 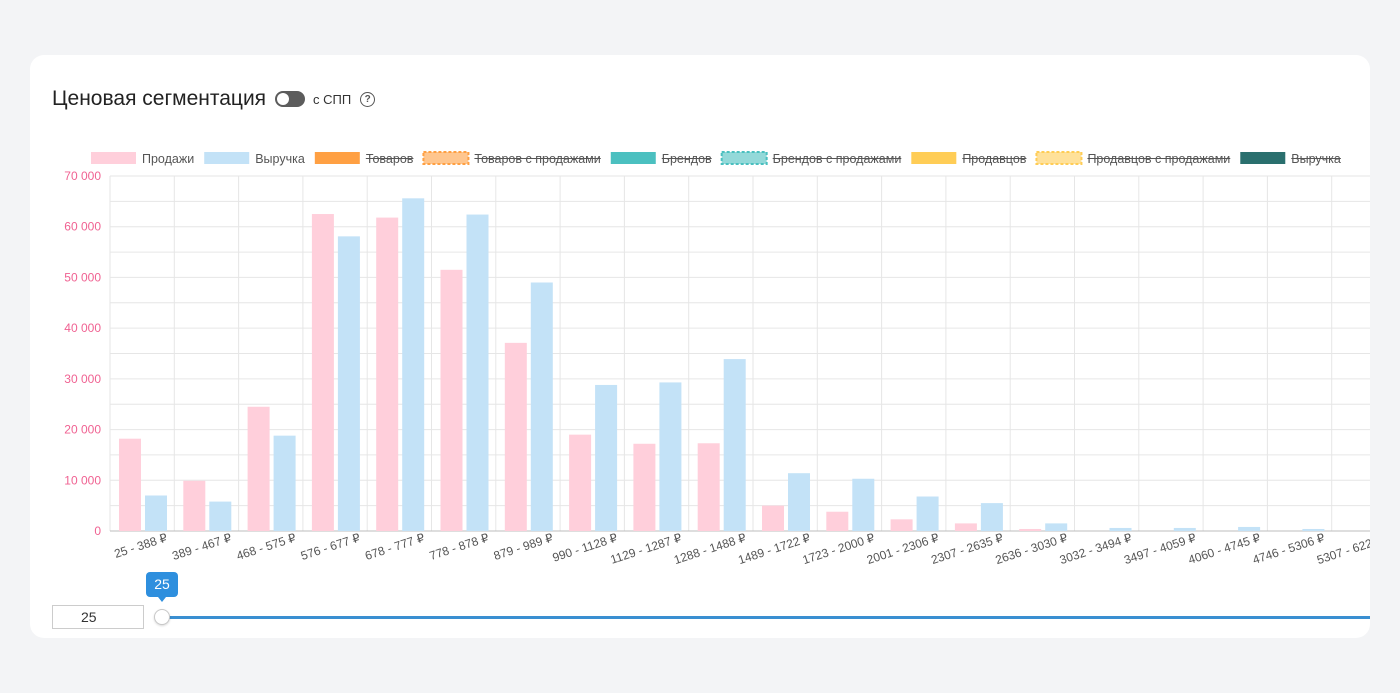 What do you see at coordinates (766, 617) in the screenshot?
I see `price-range-track` at bounding box center [766, 617].